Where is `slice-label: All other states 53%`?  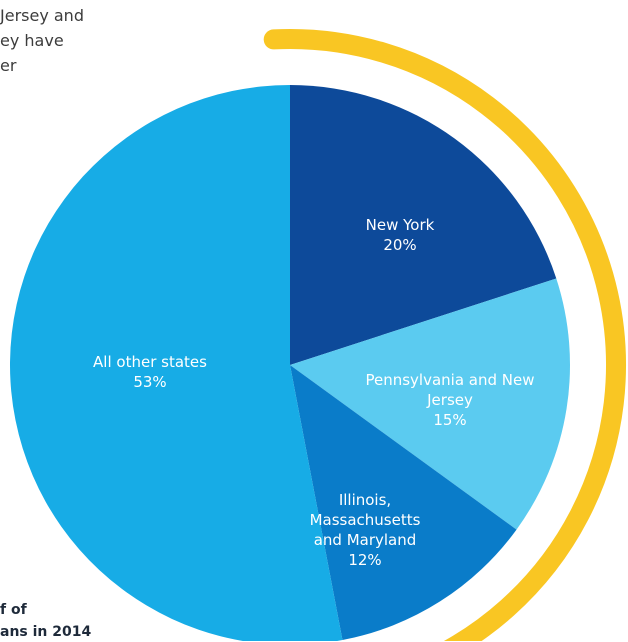 slice-label: All other states 53% is located at coordinates (150, 372).